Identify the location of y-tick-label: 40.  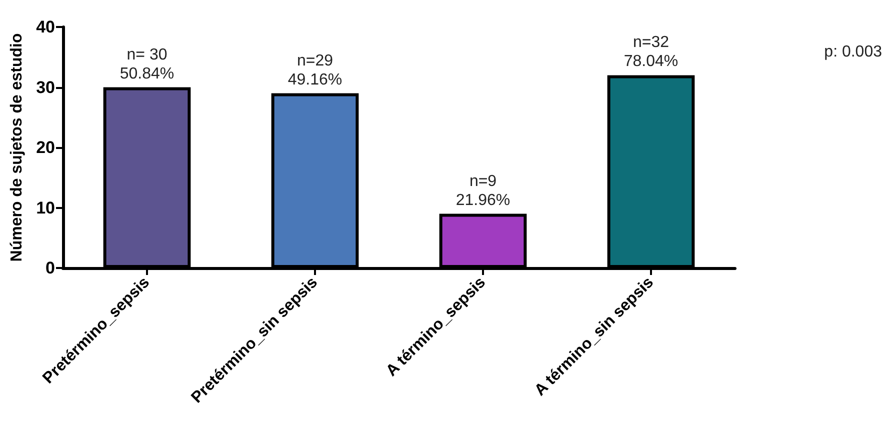
(45, 27).